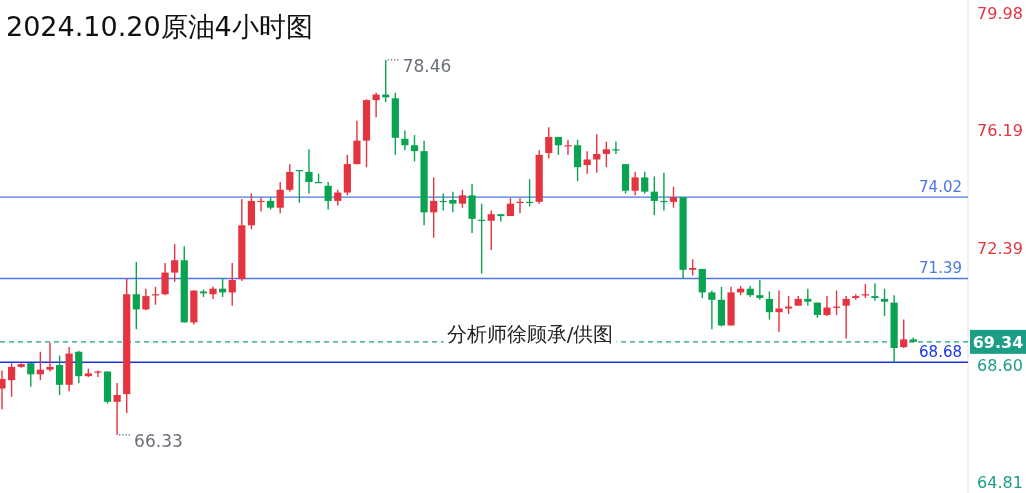 The image size is (1026, 493). I want to click on y-tick-label: 64.81, so click(1000, 482).